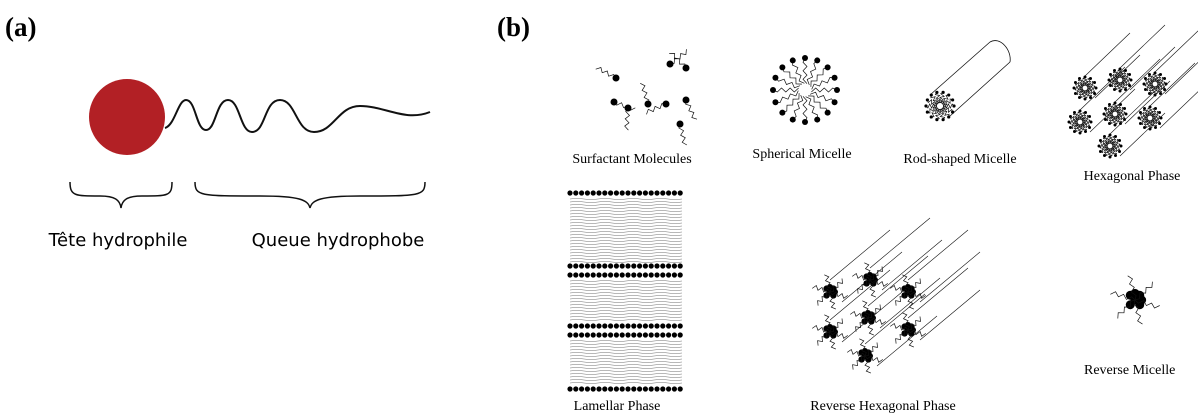 The width and height of the screenshot is (1198, 414). What do you see at coordinates (297, 116) in the screenshot?
I see `tail` at bounding box center [297, 116].